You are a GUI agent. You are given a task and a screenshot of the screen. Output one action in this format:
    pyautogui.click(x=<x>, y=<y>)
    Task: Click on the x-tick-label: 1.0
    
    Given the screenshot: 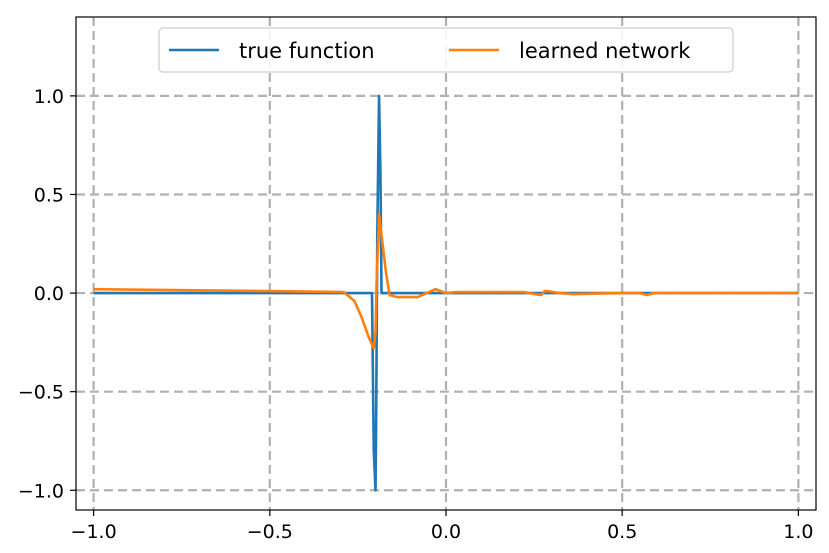 What is the action you would take?
    pyautogui.click(x=798, y=532)
    